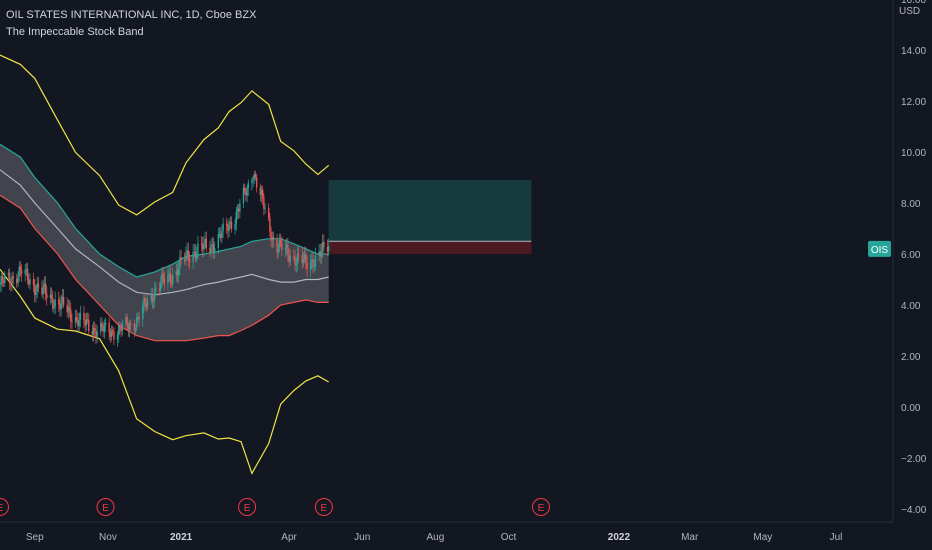  What do you see at coordinates (164, 371) in the screenshot?
I see `outer-lower-line` at bounding box center [164, 371].